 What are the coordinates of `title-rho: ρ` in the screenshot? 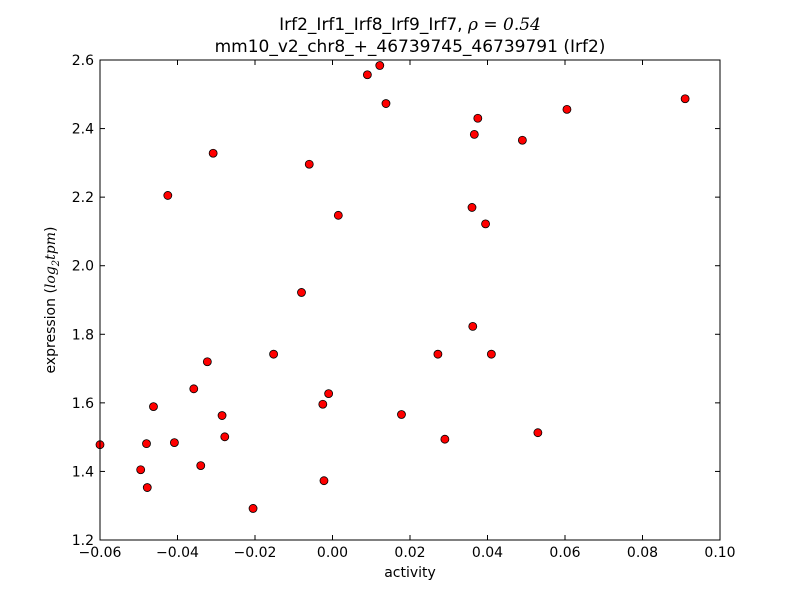 It's located at (472, 25).